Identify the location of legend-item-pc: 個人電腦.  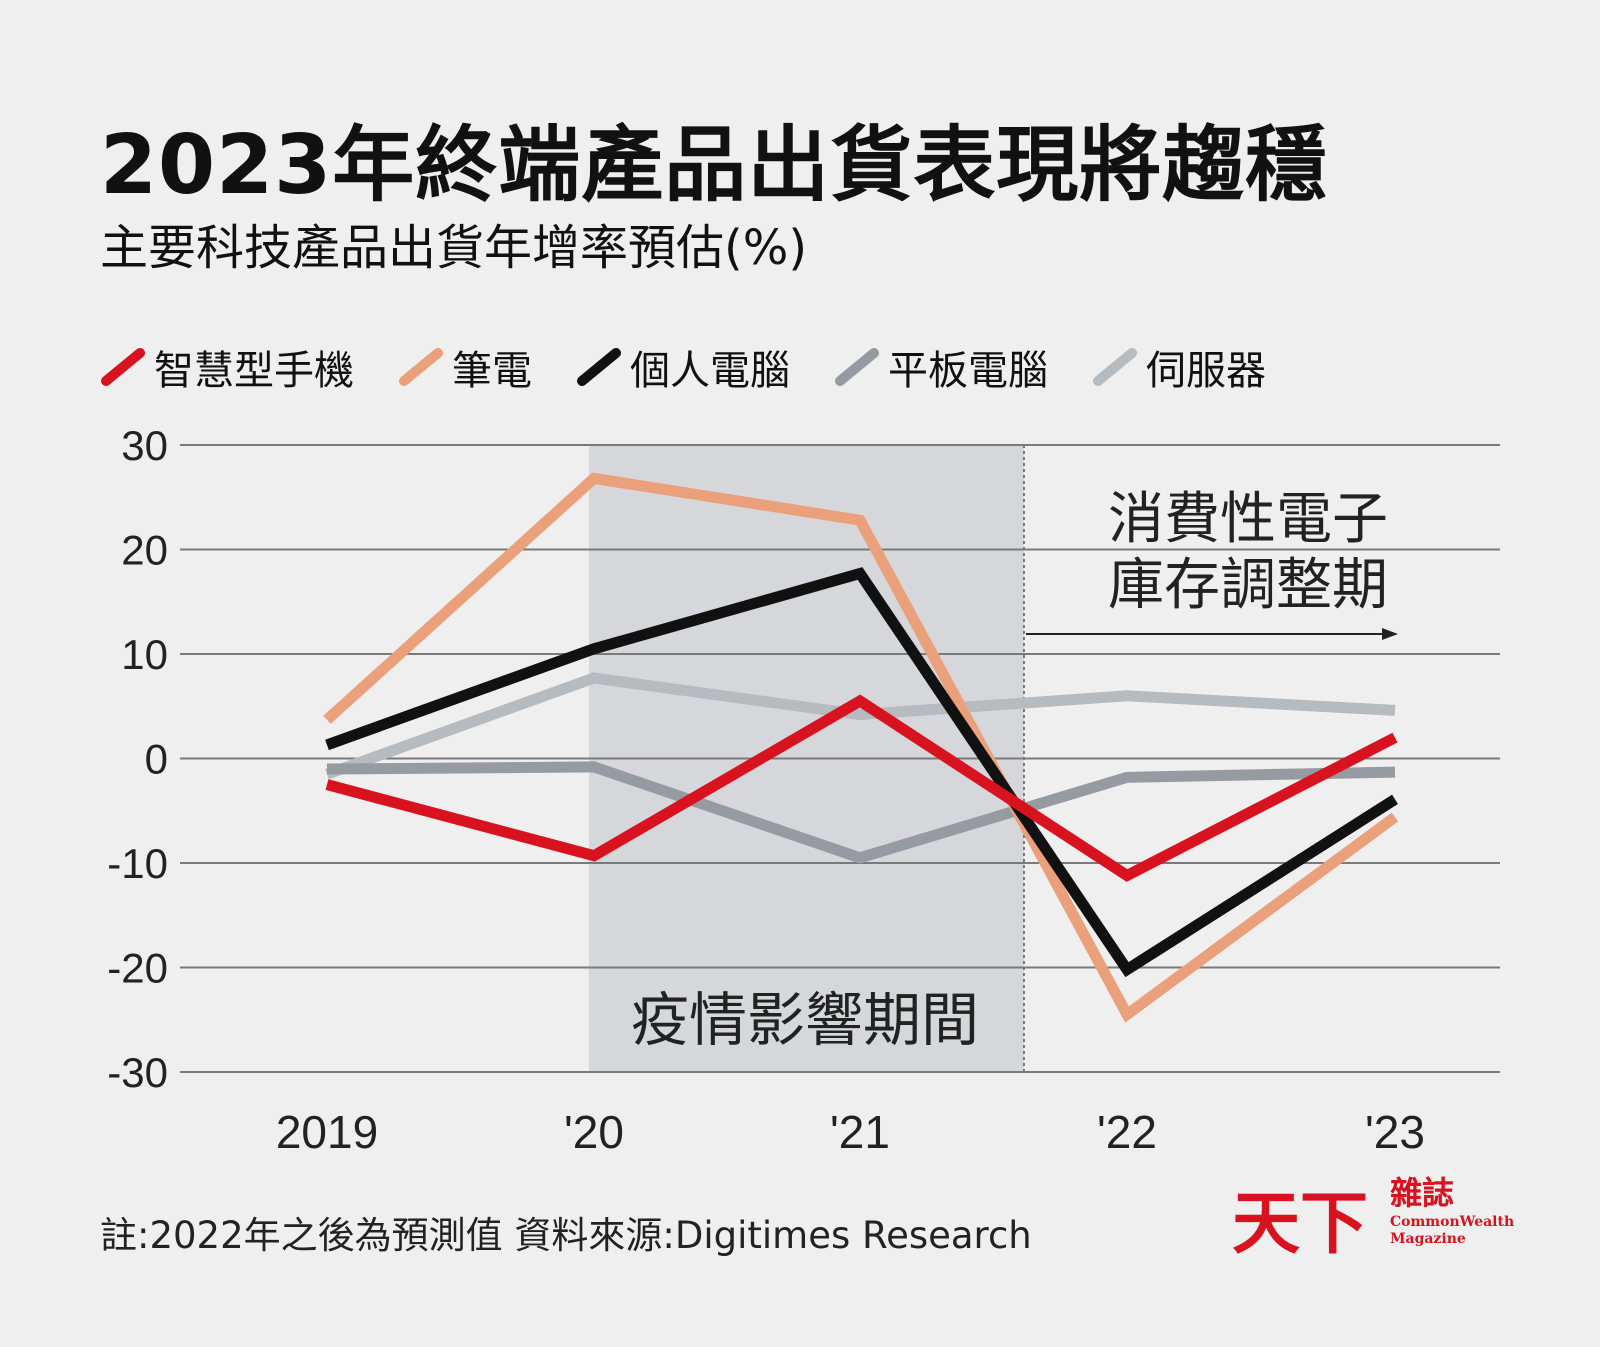
(683, 367).